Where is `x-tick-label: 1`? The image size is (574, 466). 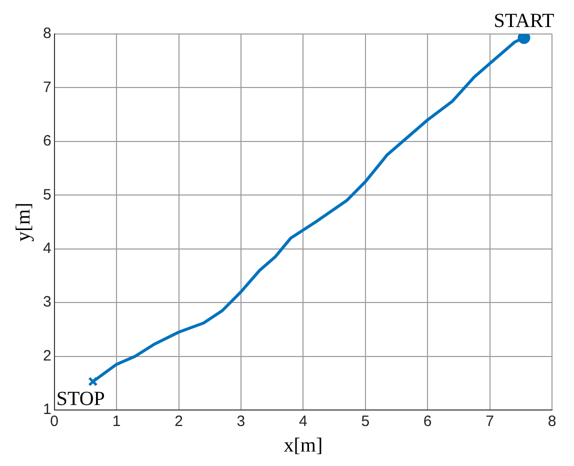 x-tick-label: 1 is located at coordinates (116, 421).